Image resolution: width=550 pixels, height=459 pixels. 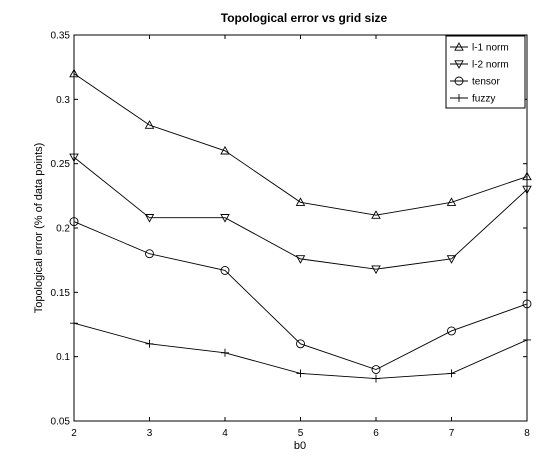 I want to click on legend: l-1 norm l-2 norm tensor fuzzy, so click(x=485, y=72).